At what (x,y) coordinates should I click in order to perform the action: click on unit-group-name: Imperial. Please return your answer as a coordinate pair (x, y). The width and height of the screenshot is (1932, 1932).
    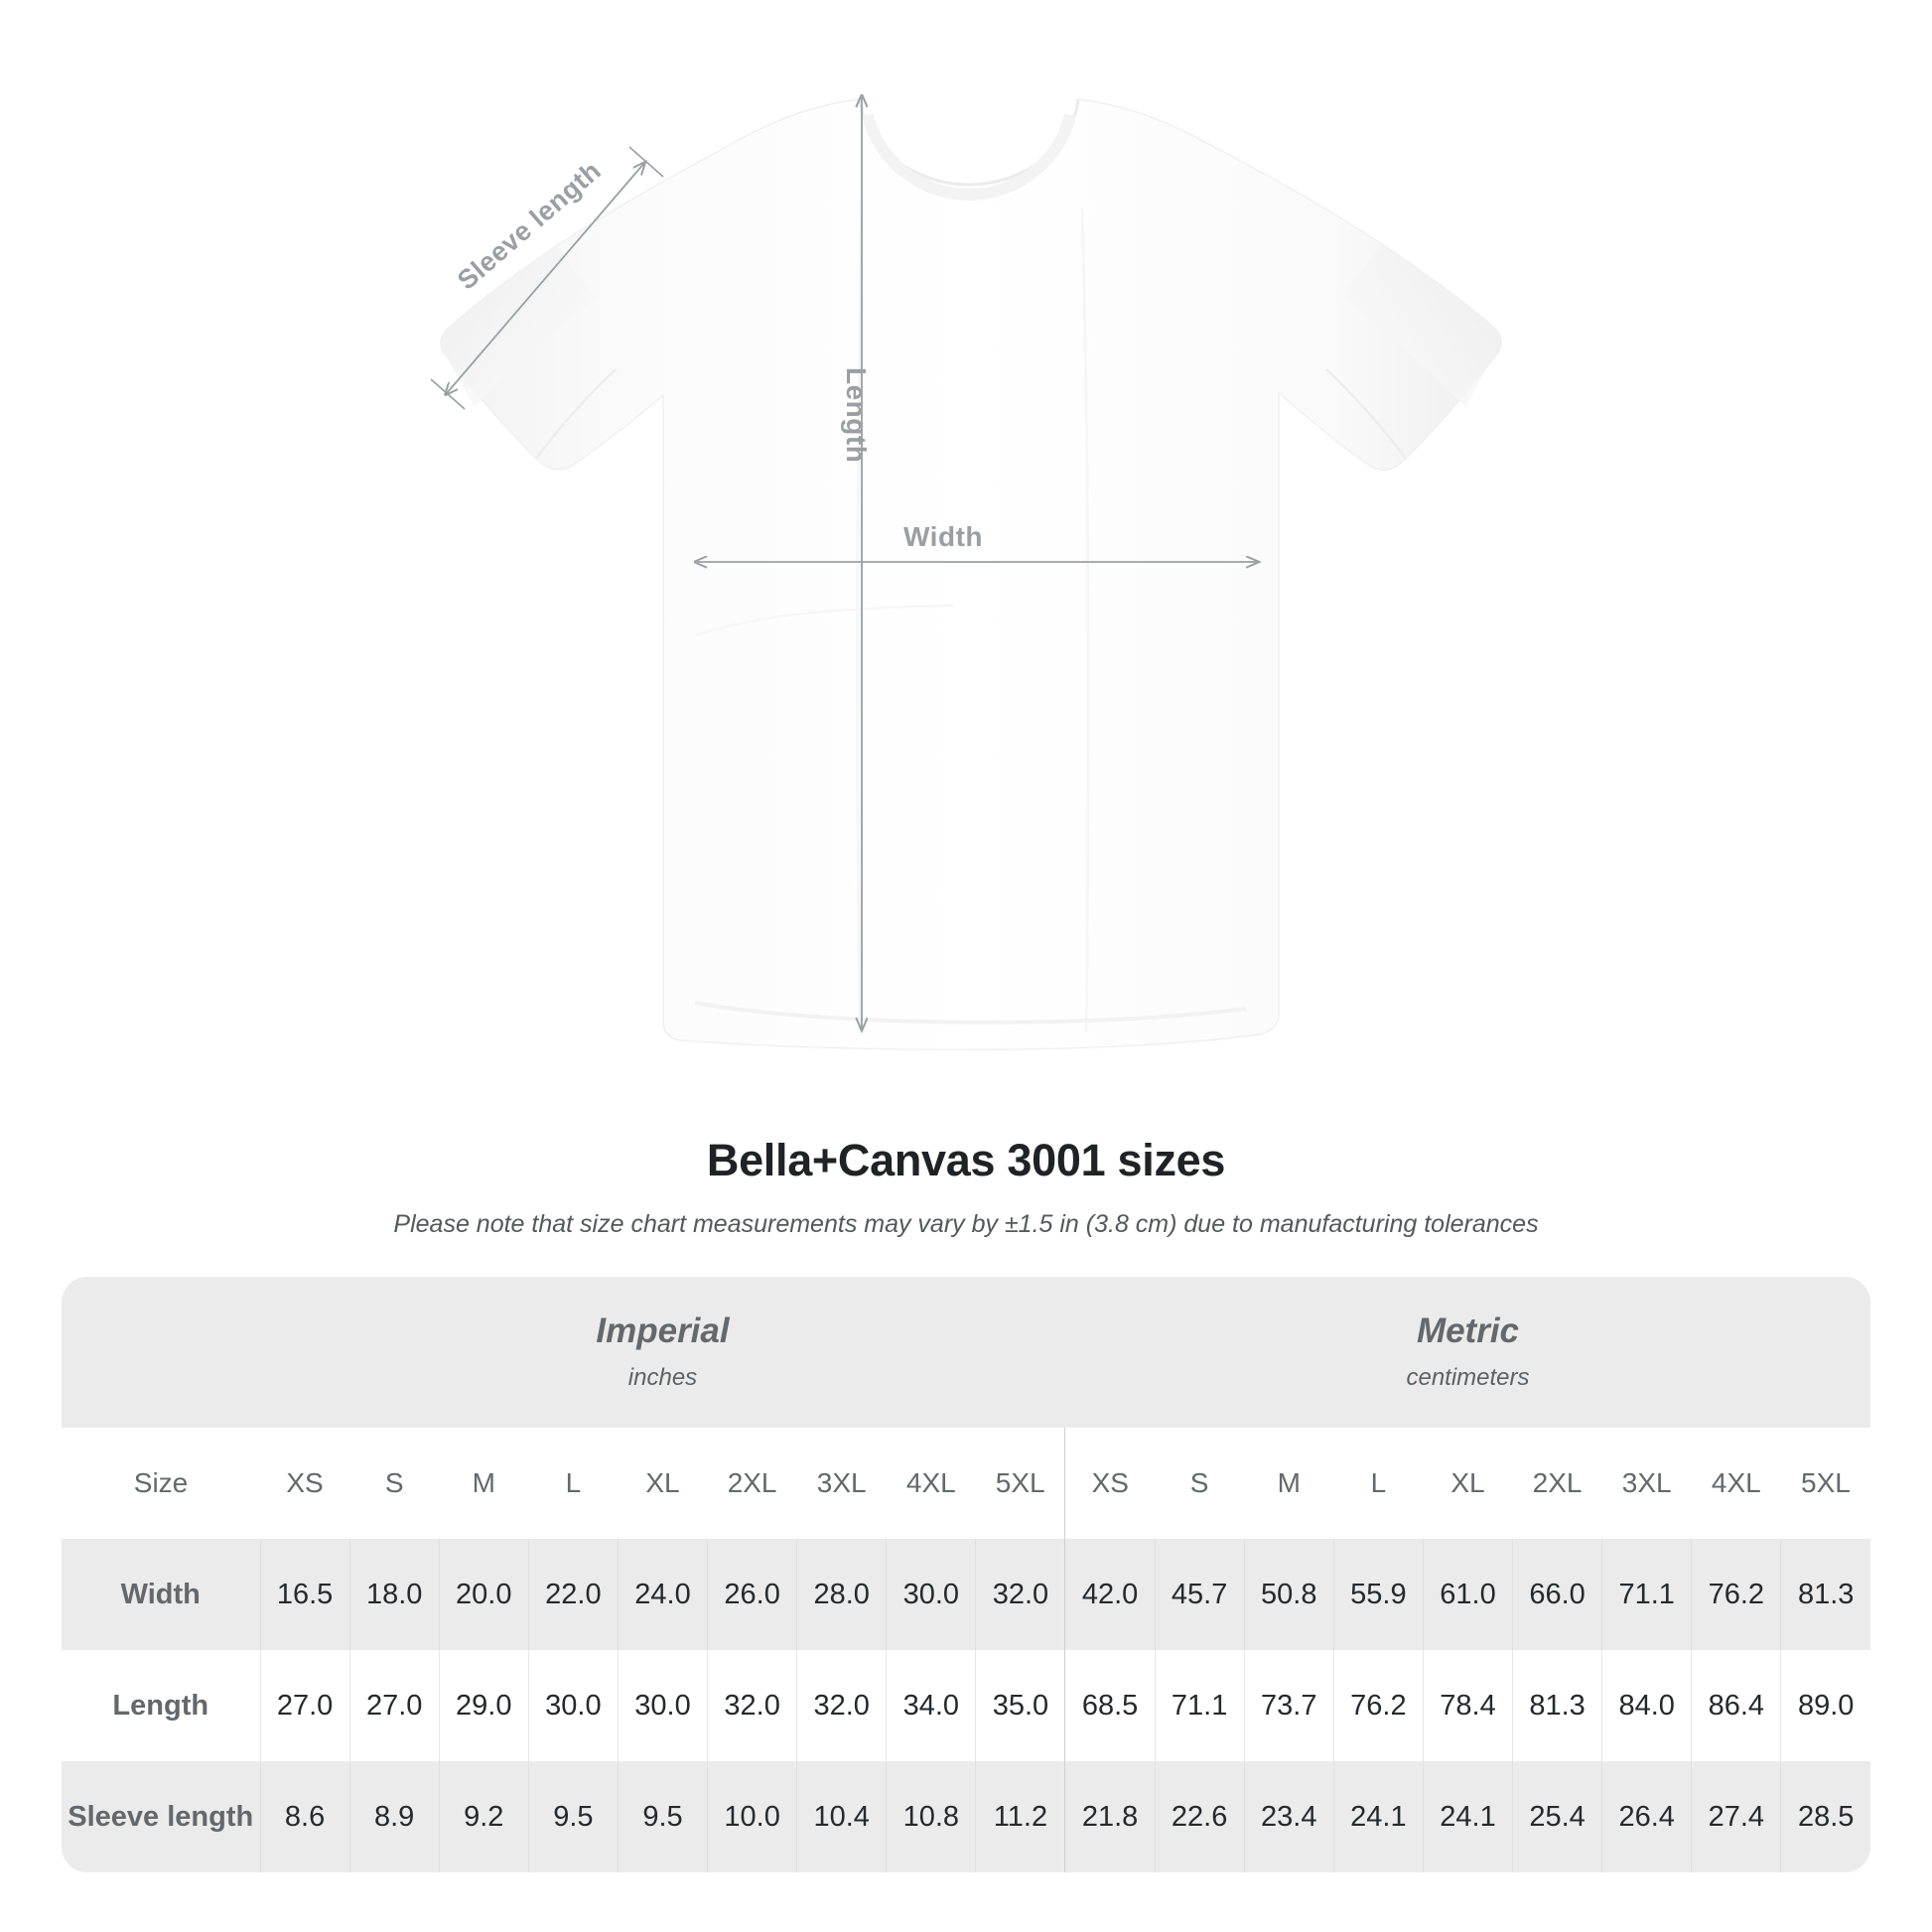
    Looking at the image, I should click on (663, 1331).